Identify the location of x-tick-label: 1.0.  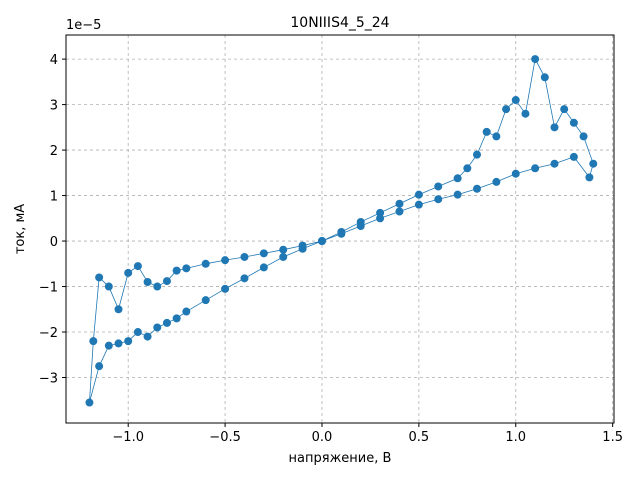
(515, 437).